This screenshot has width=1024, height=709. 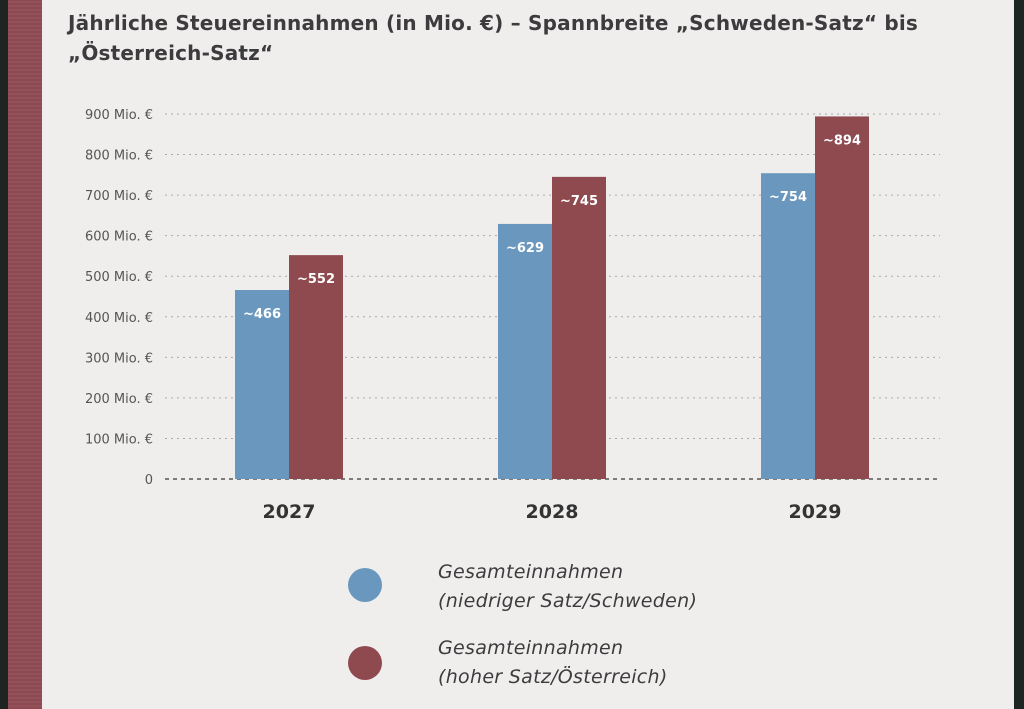 I want to click on legend-marker-low, so click(x=365, y=585).